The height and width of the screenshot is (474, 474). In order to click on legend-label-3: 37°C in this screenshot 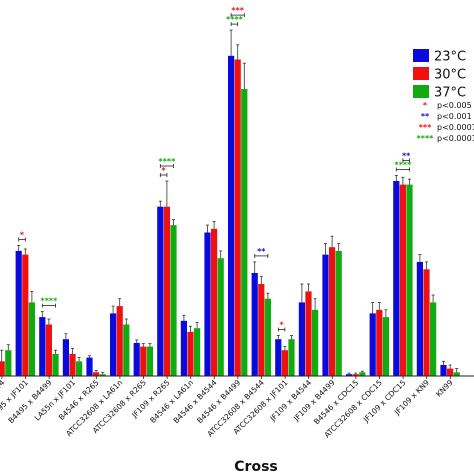, I will do `click(450, 93)`.